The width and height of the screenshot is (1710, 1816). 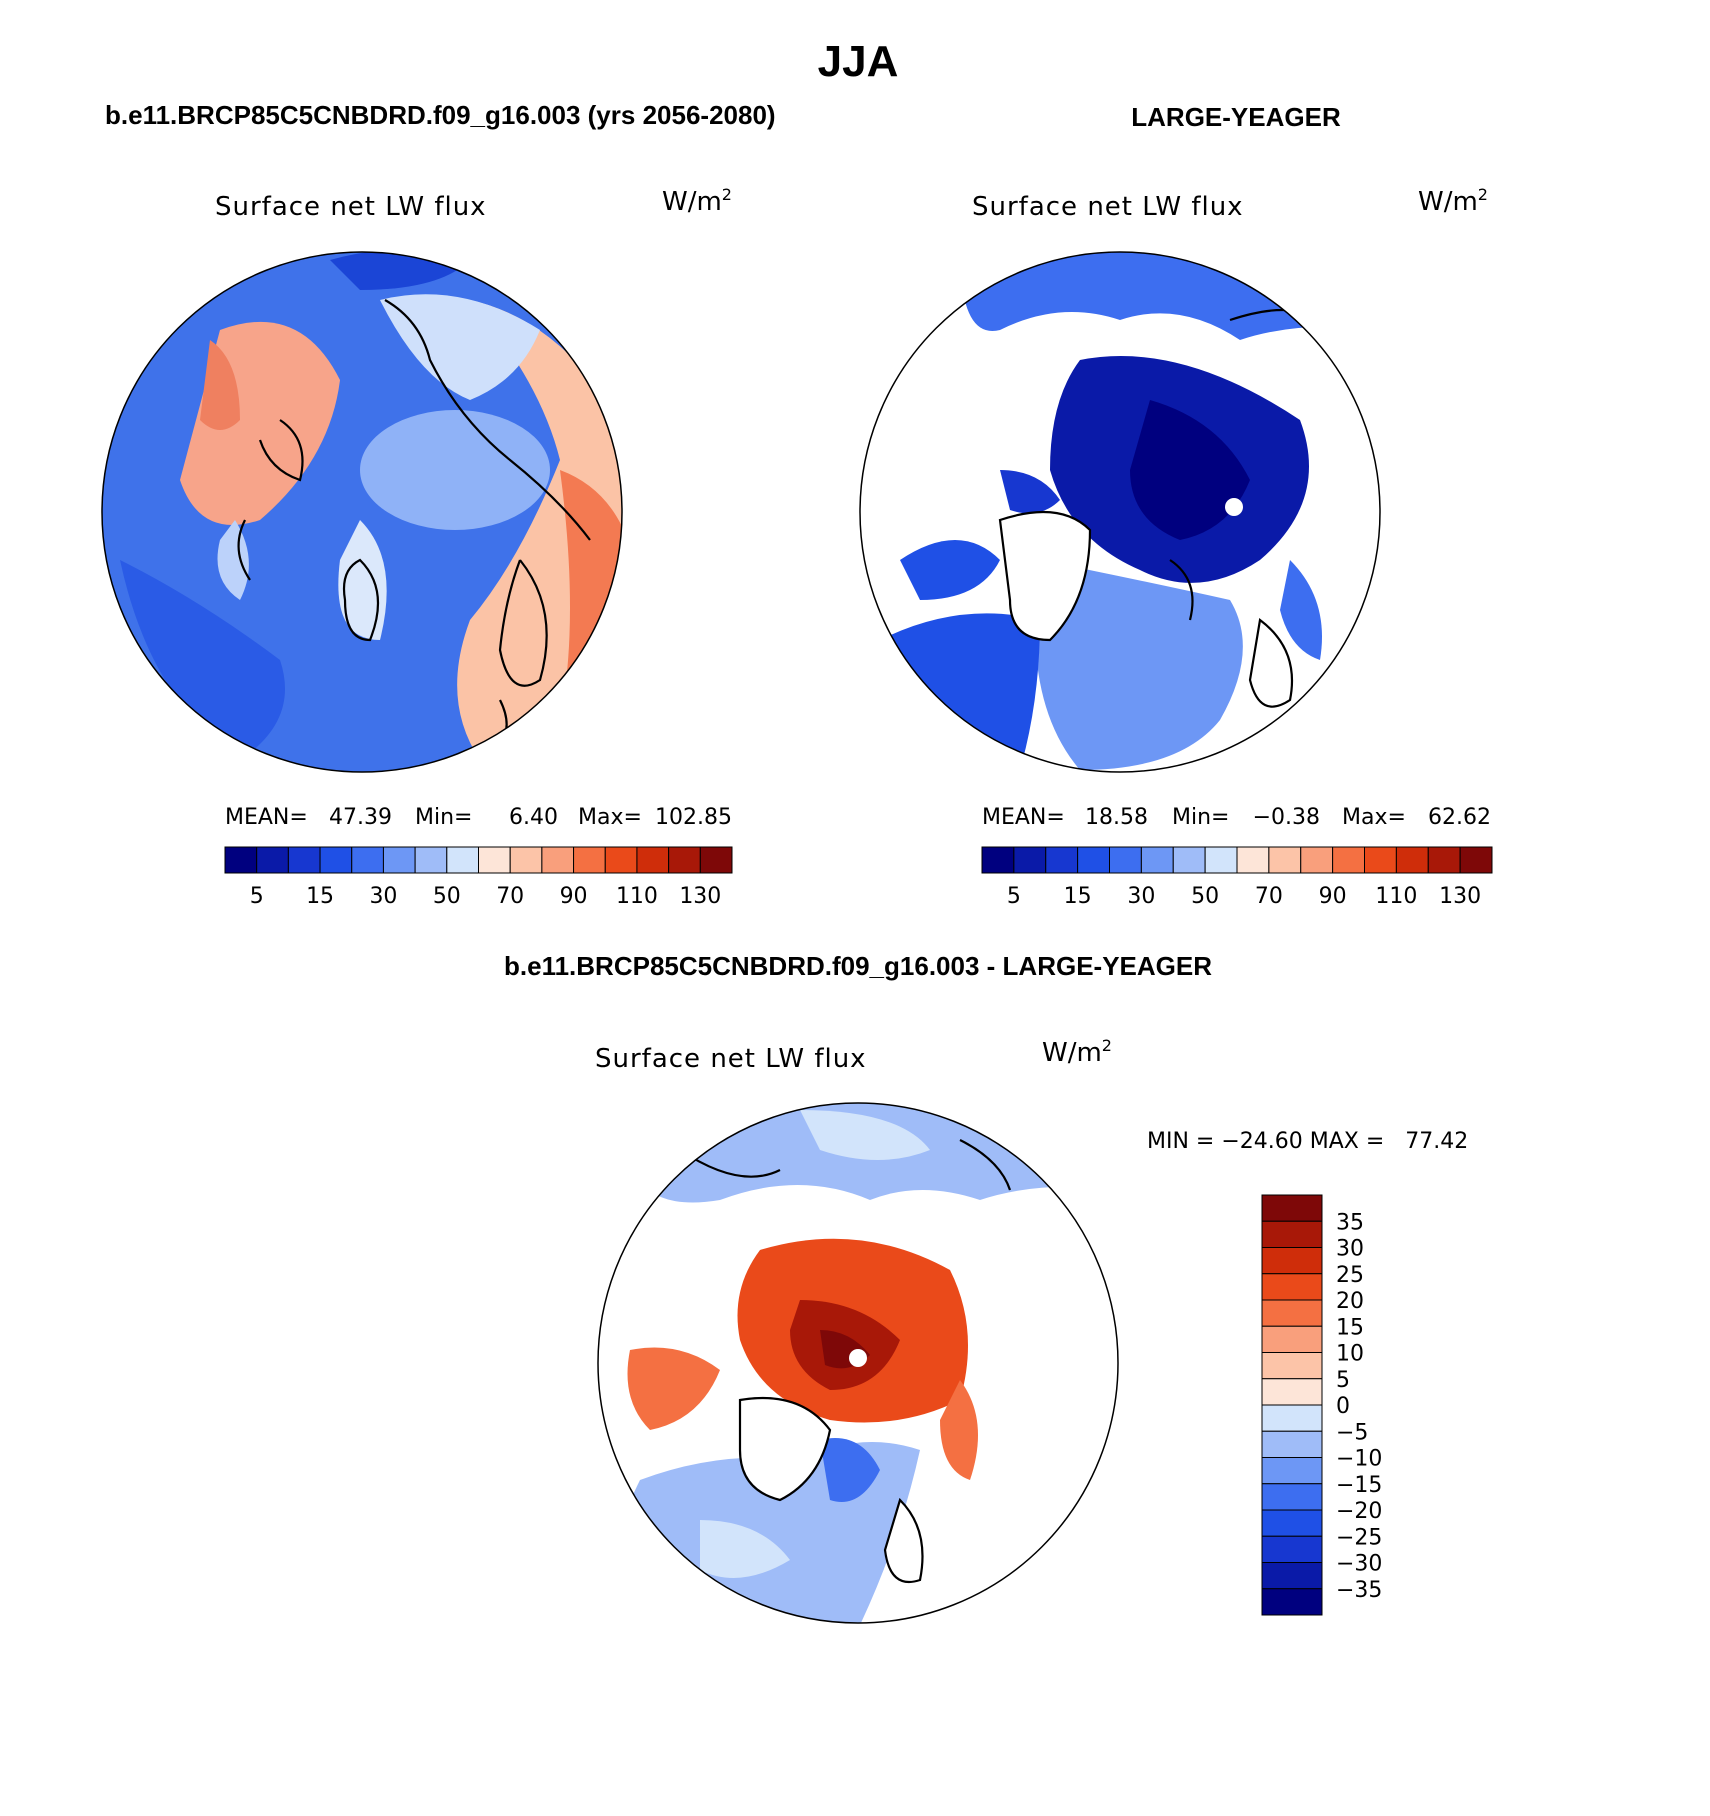 What do you see at coordinates (362, 512) in the screenshot?
I see `left-map-boundary` at bounding box center [362, 512].